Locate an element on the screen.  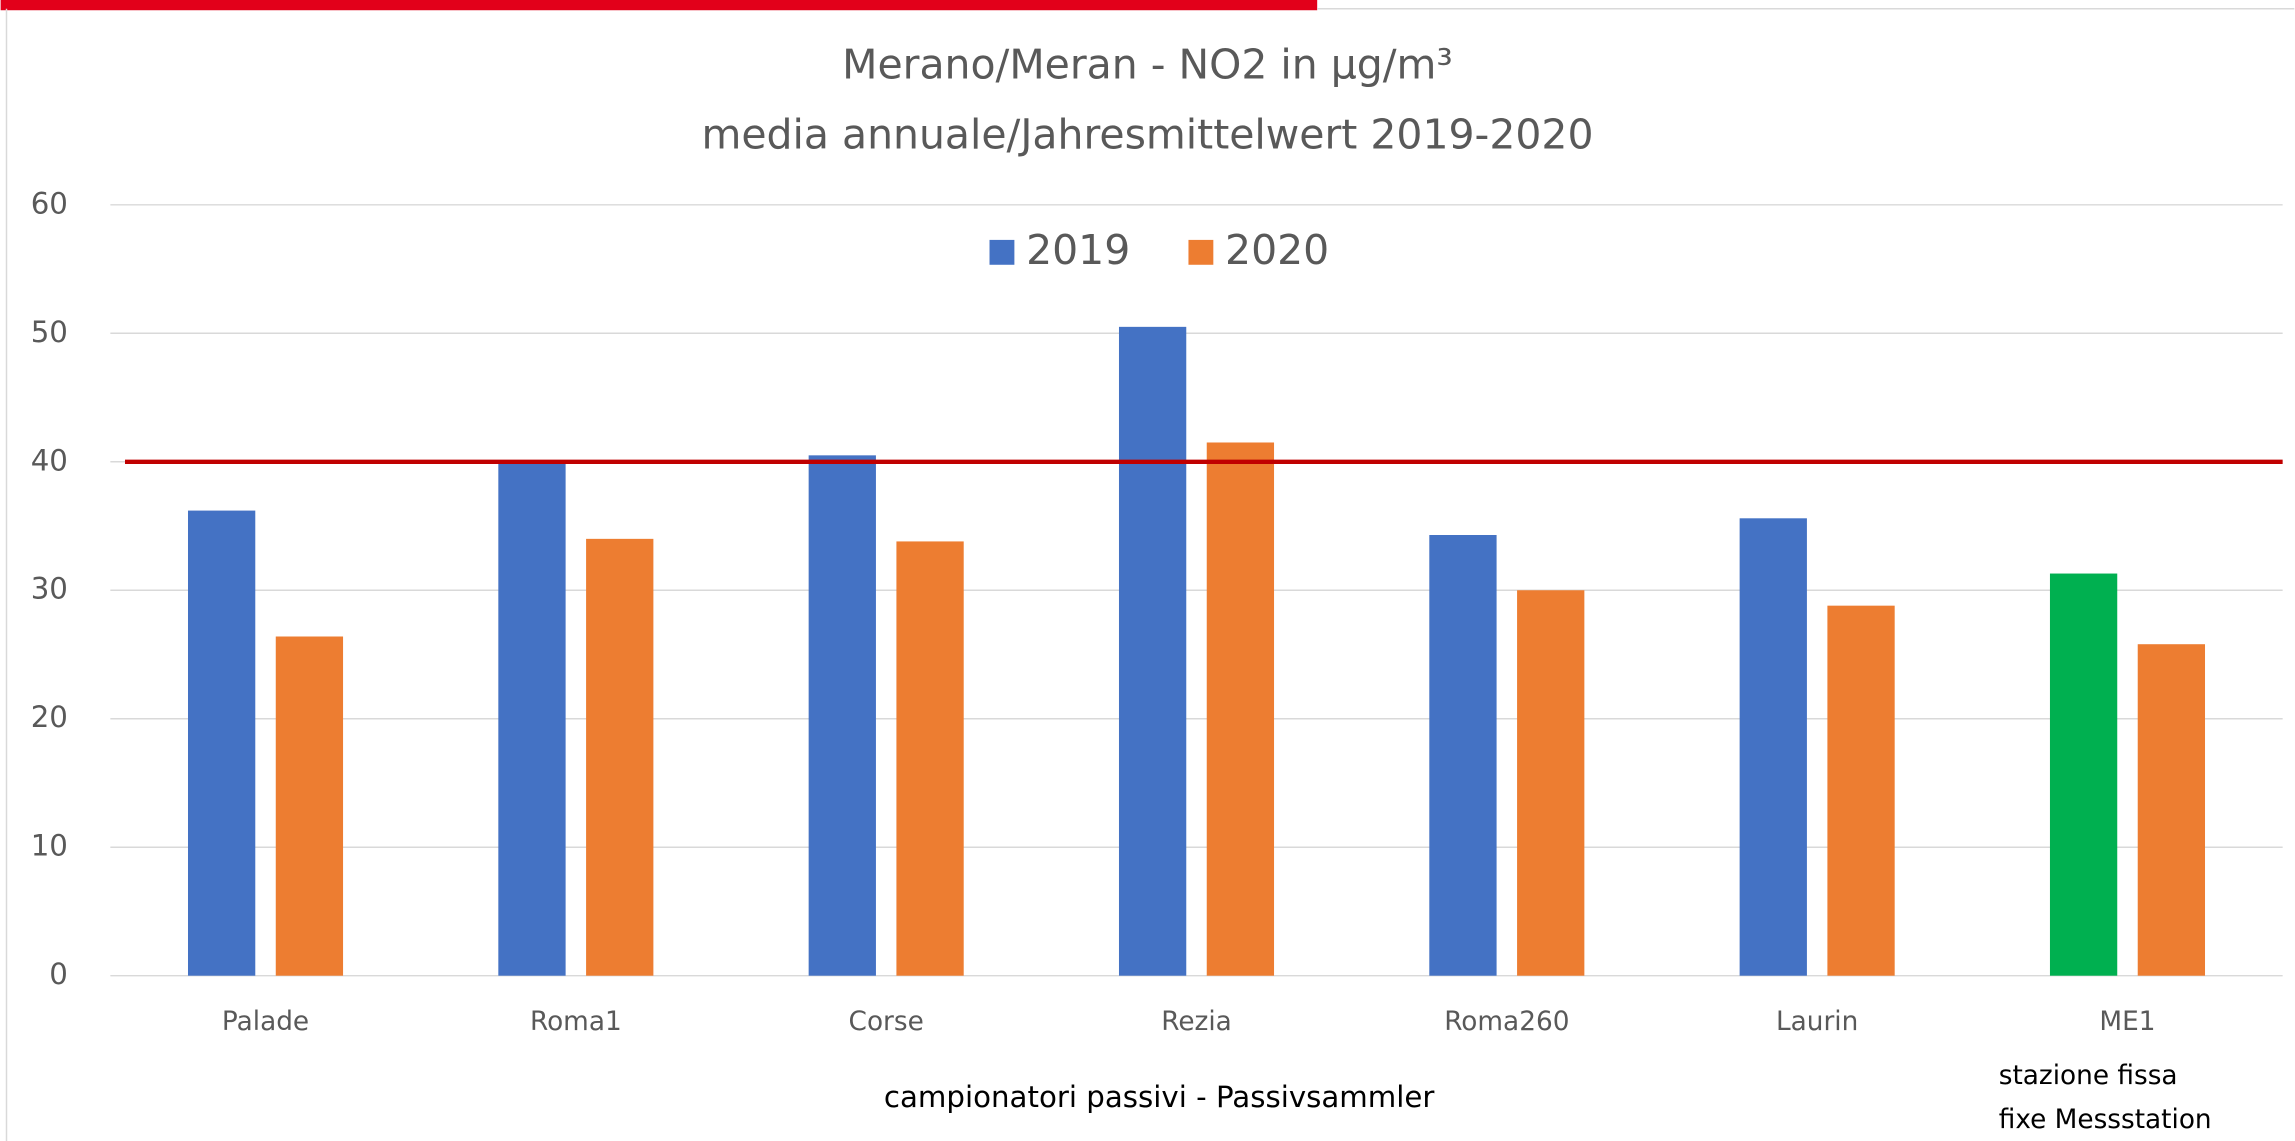
x-tick-label: Roma260 is located at coordinates (1506, 1022).